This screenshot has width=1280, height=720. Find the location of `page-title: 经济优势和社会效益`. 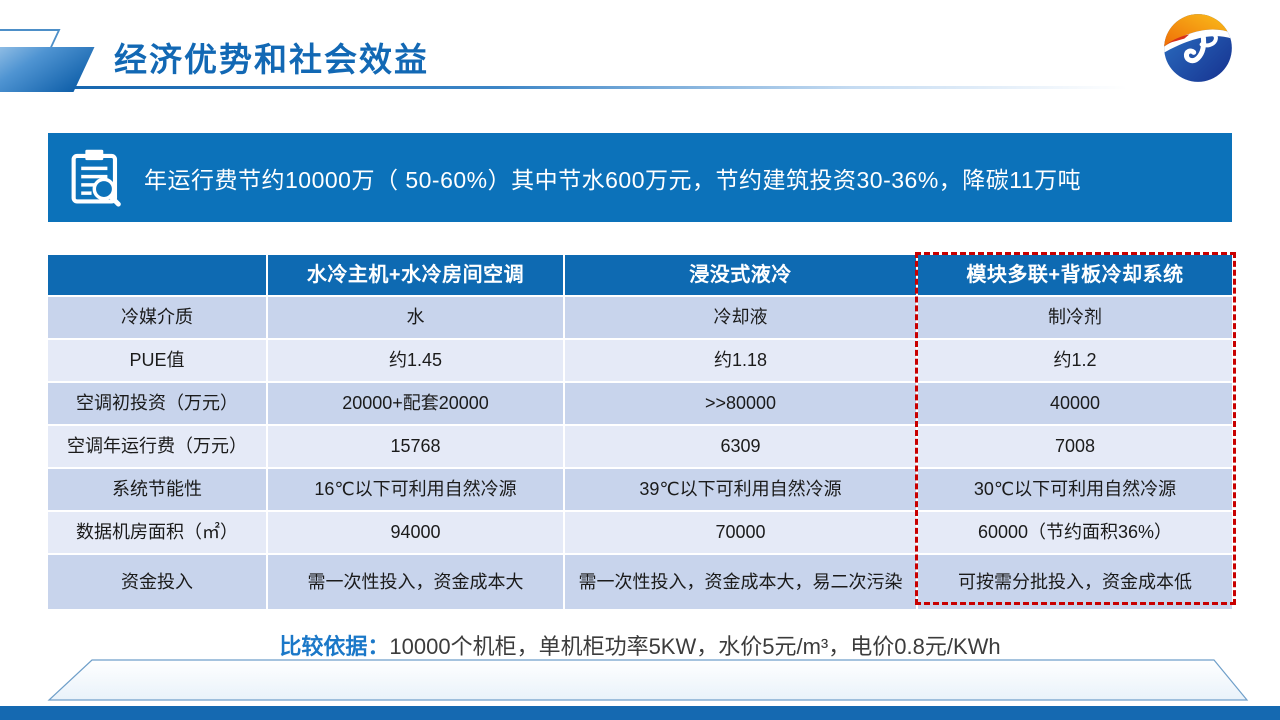

page-title: 经济优势和社会效益 is located at coordinates (271, 59).